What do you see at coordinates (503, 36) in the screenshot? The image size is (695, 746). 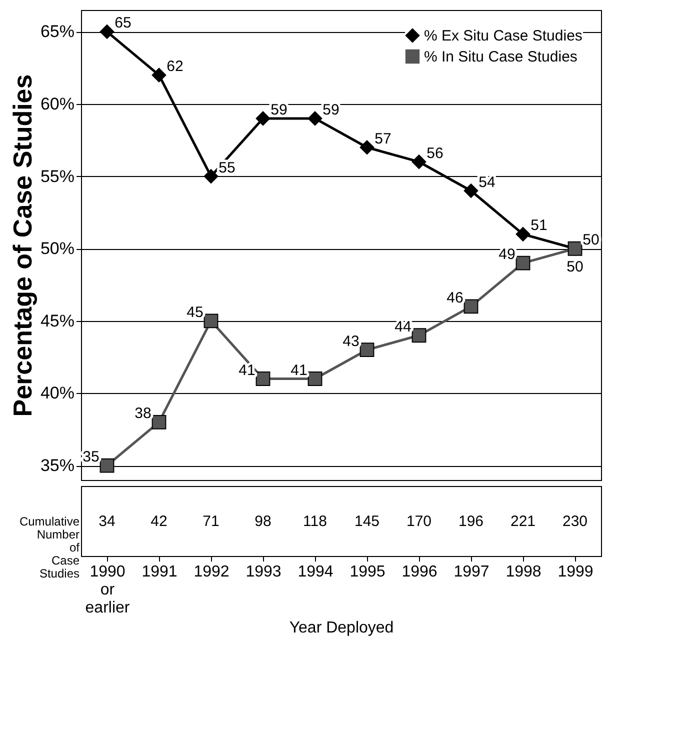 I see `legend-label: % Ex Situ Case Studies` at bounding box center [503, 36].